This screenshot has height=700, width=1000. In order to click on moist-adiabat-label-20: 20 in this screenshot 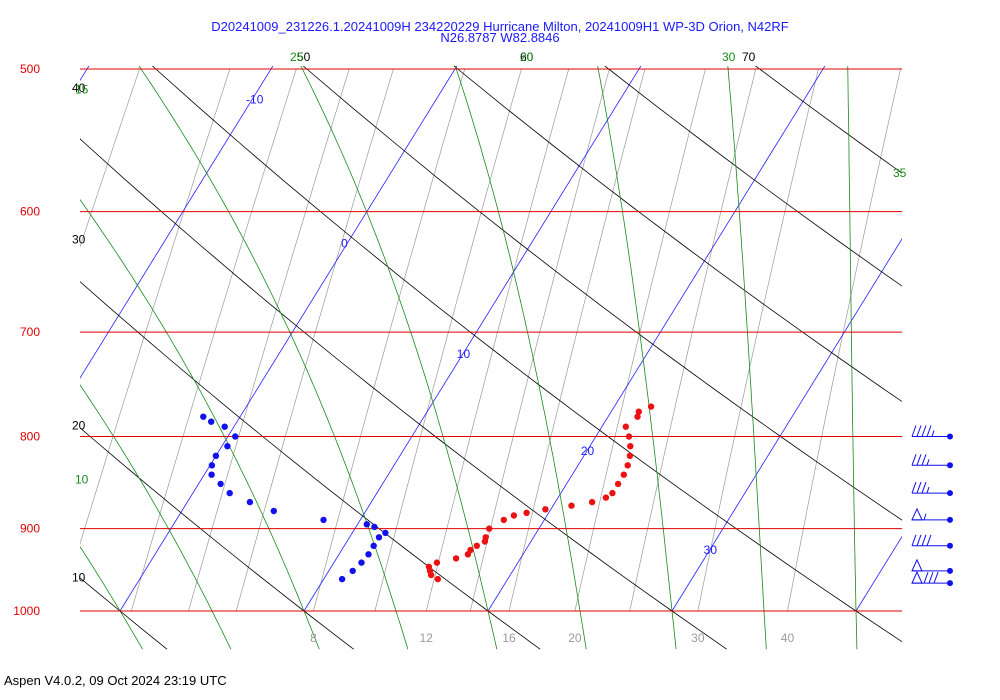, I will do `click(527, 57)`.